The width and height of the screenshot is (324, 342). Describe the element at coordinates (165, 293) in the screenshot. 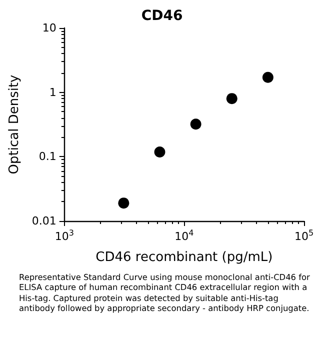

I see `text: Representative Standard Curve using mouse monoclonal anti-CD46 for ELISA capture of human recombinant CD46 extracellular region with a His-tag. Captured protein was detected by suitable anti-His-tag antibody followed by appropriate secondary - antibody HRP conjugate.` at that location.